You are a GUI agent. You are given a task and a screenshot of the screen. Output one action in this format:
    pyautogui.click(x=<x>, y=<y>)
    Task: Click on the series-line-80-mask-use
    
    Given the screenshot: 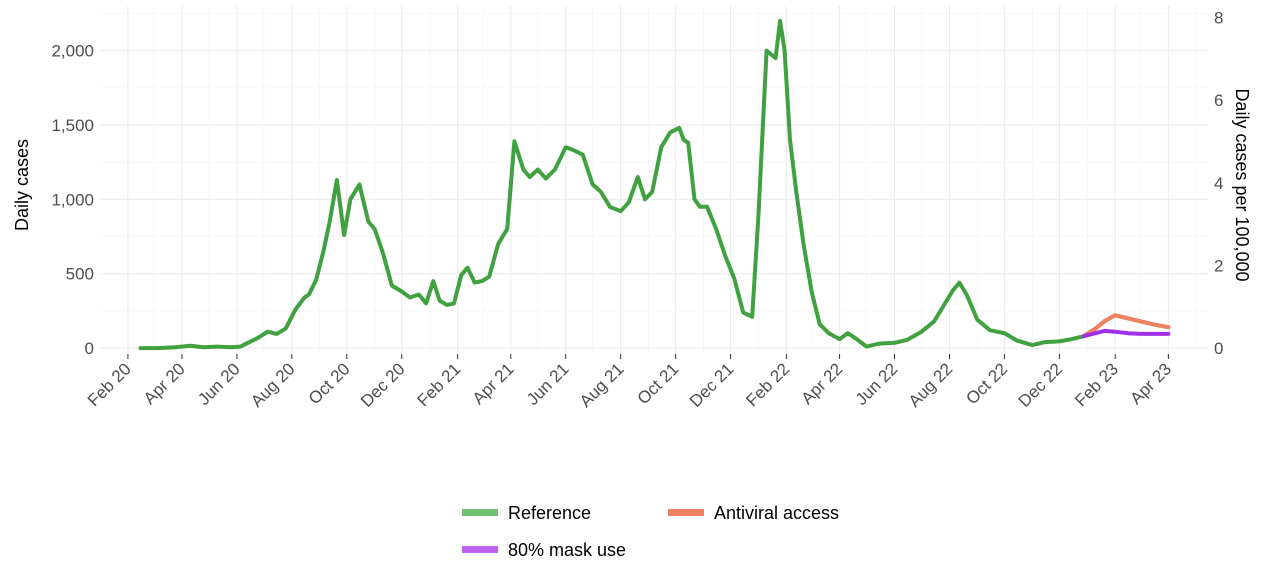 What is the action you would take?
    pyautogui.click(x=1126, y=333)
    